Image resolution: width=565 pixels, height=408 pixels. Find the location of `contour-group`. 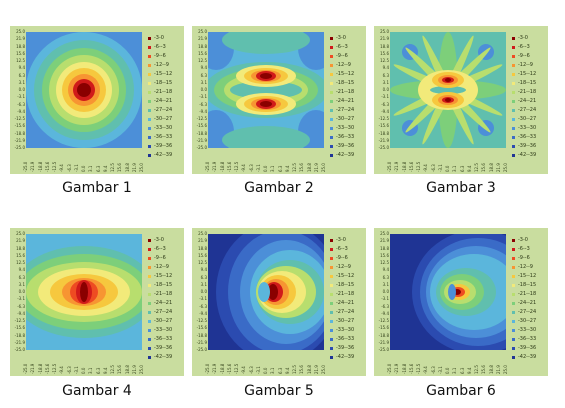

contour-group is located at coordinates (266, 90).